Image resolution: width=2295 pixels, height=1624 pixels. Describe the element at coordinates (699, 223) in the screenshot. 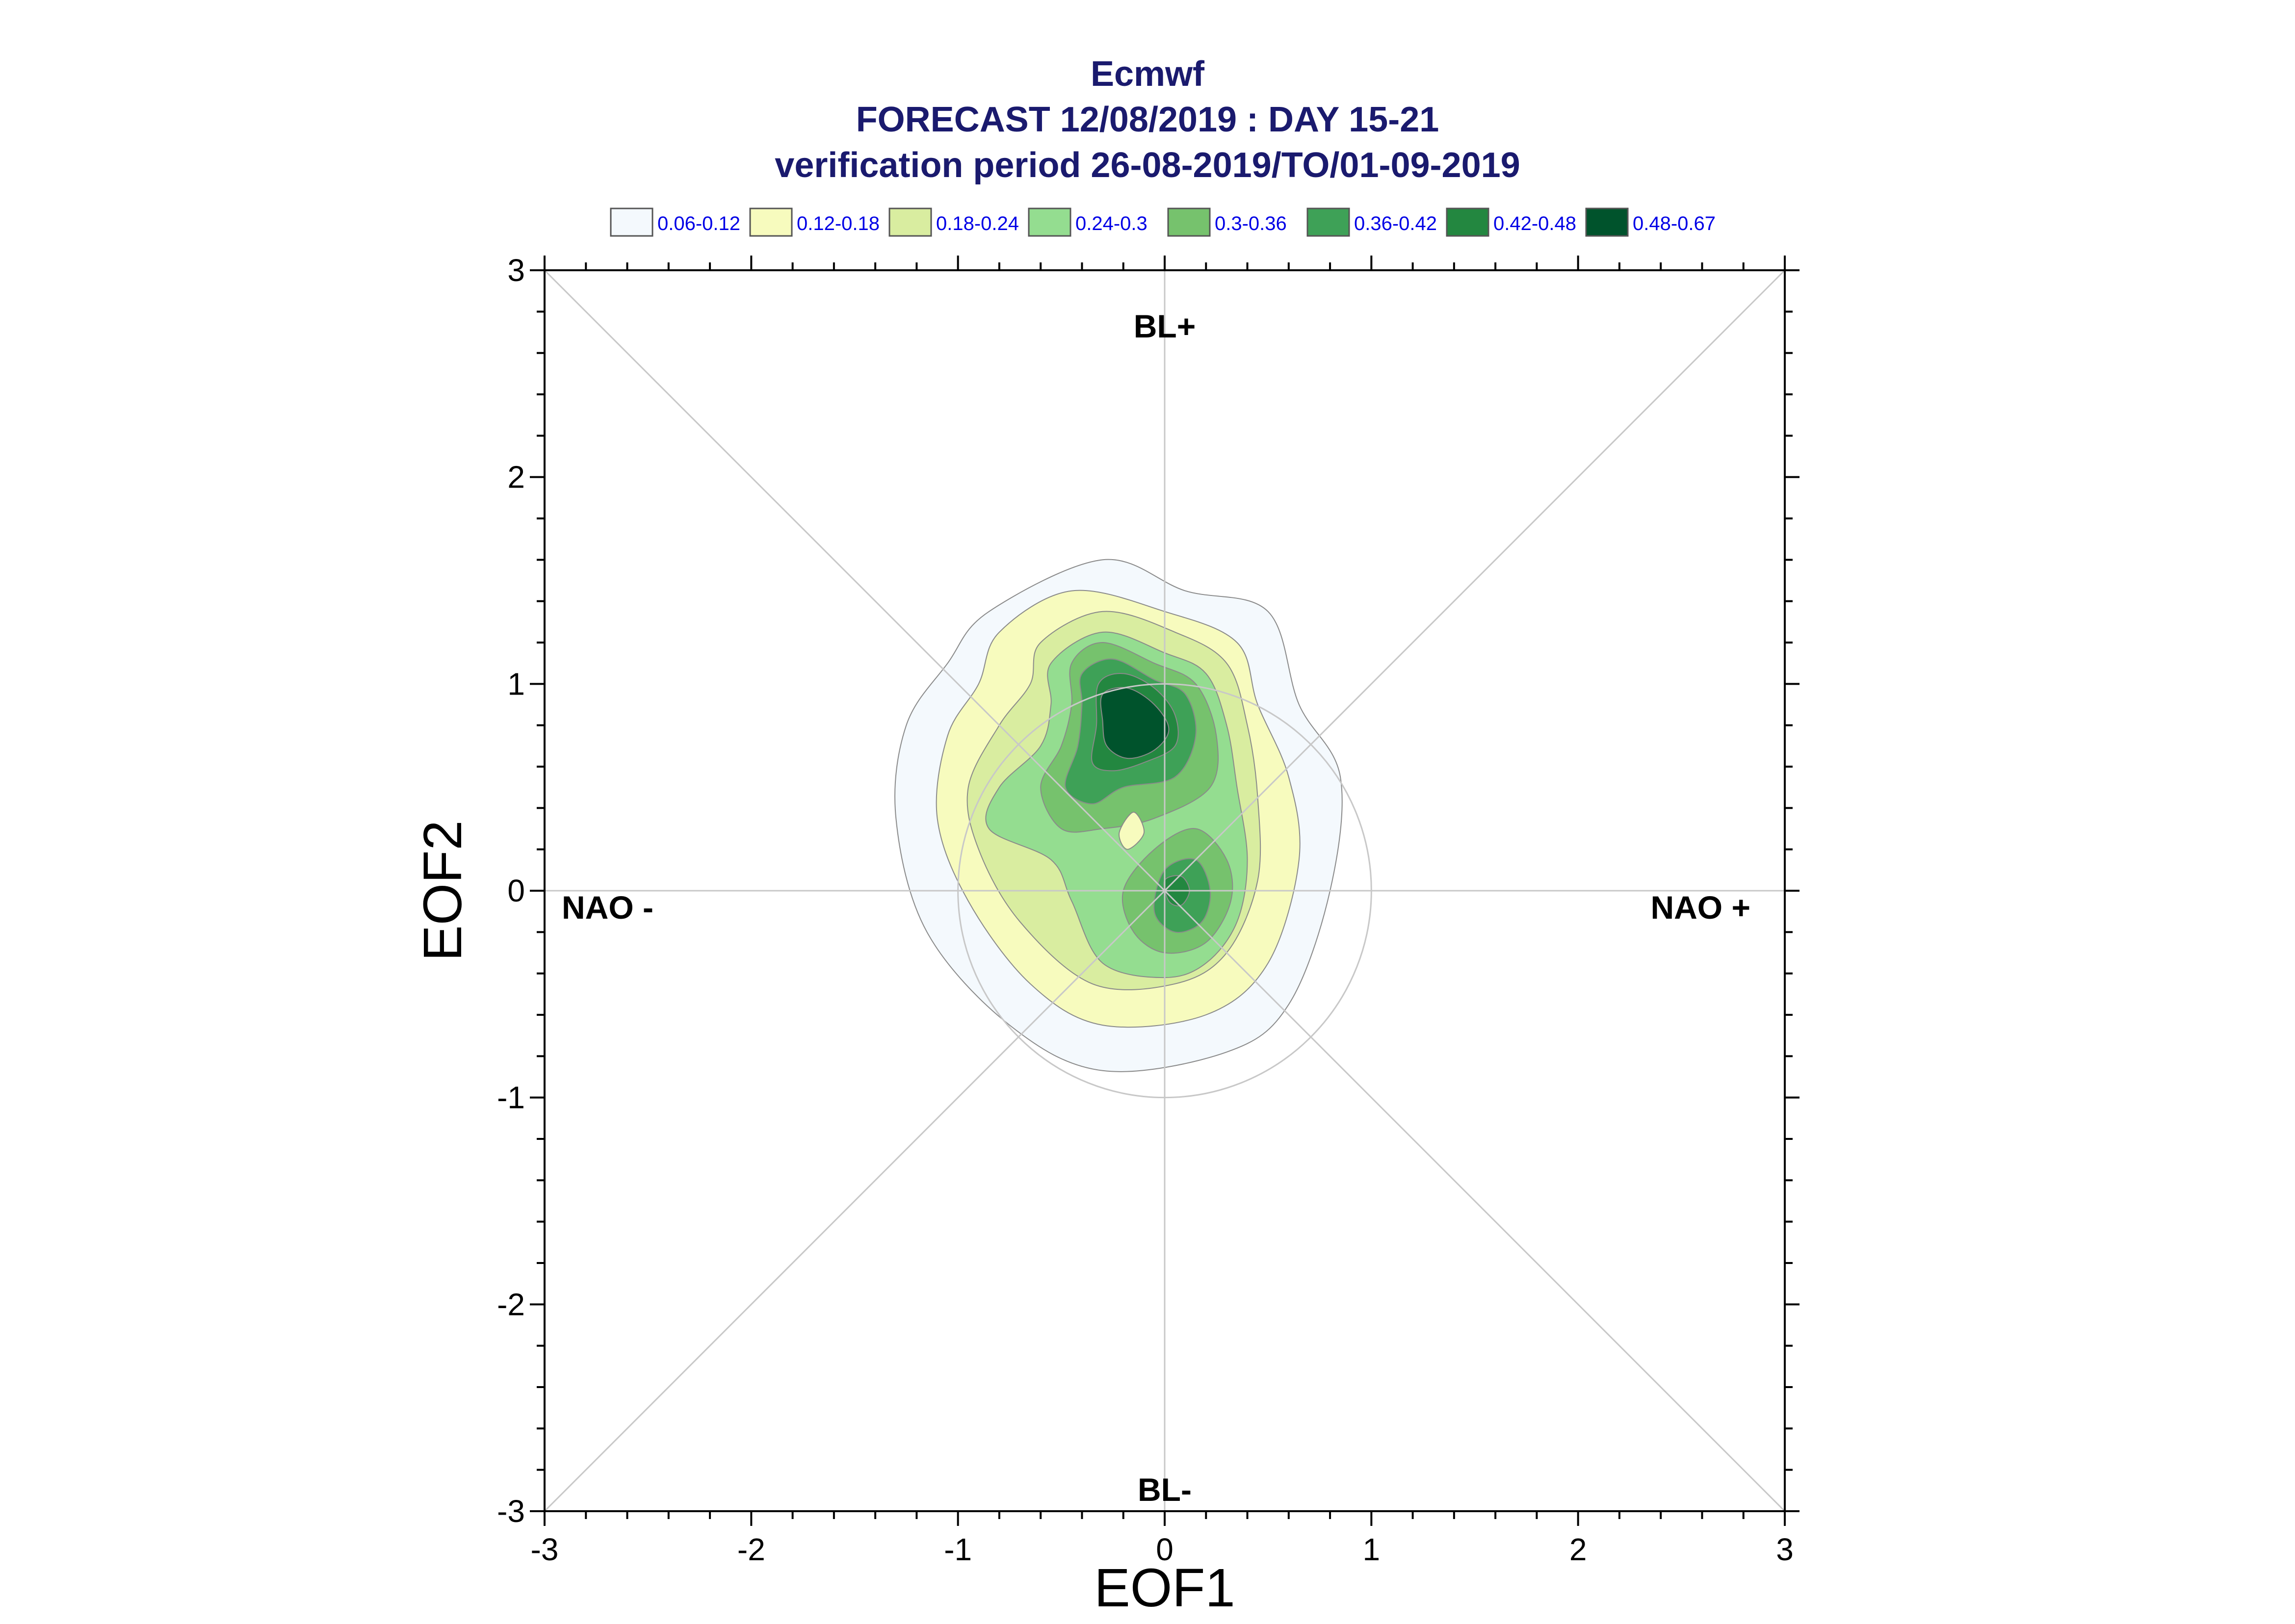

I see `legend-label: 0.06-0.12` at that location.